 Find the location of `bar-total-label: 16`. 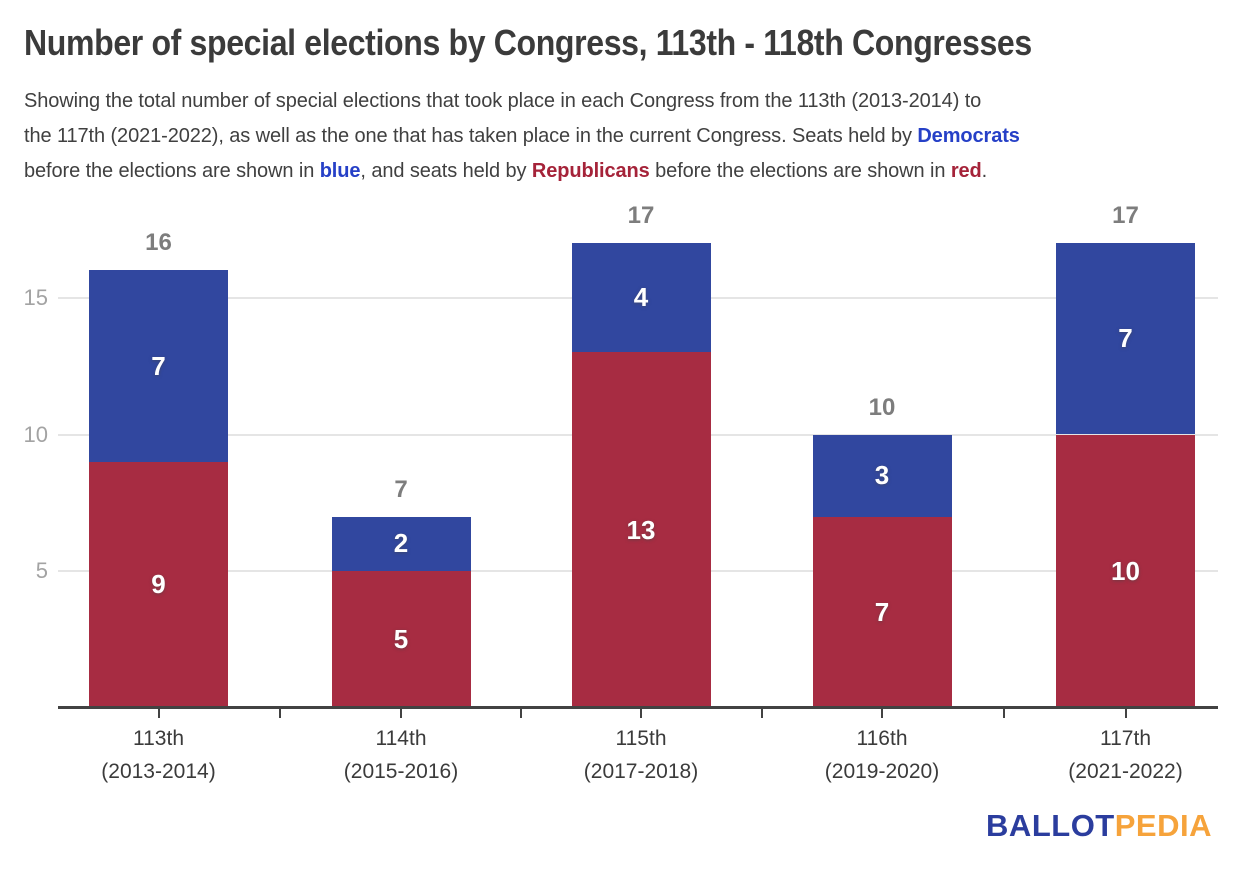

bar-total-label: 16 is located at coordinates (158, 243).